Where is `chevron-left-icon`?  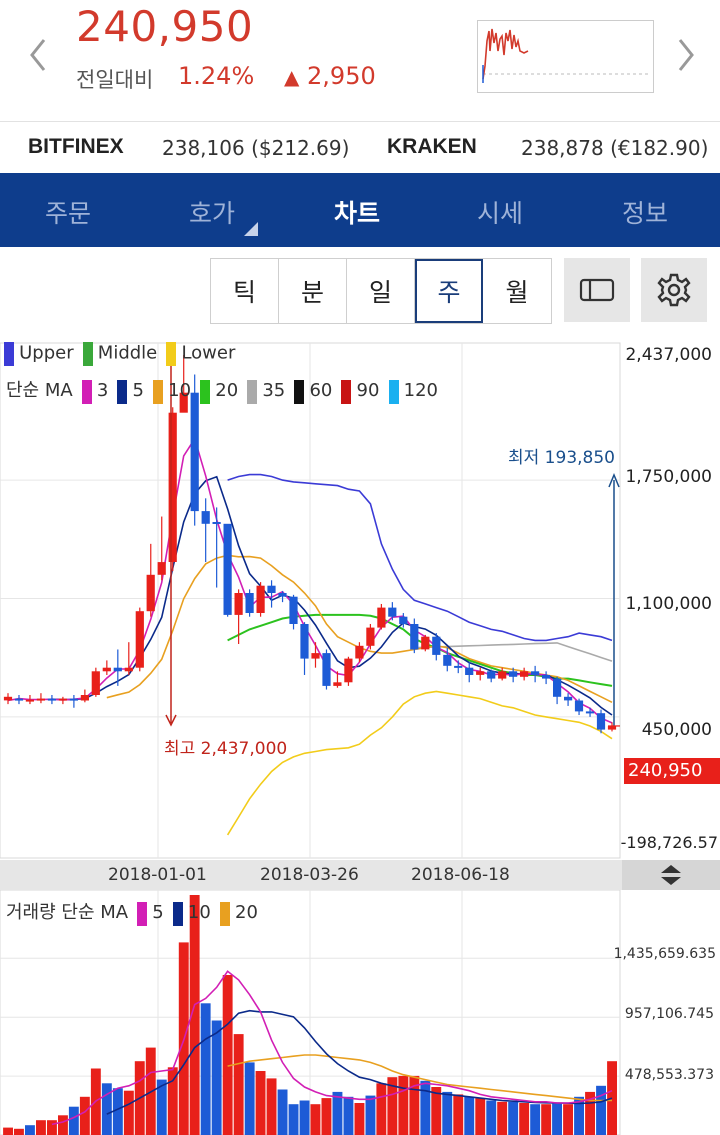
chevron-left-icon is located at coordinates (38, 58).